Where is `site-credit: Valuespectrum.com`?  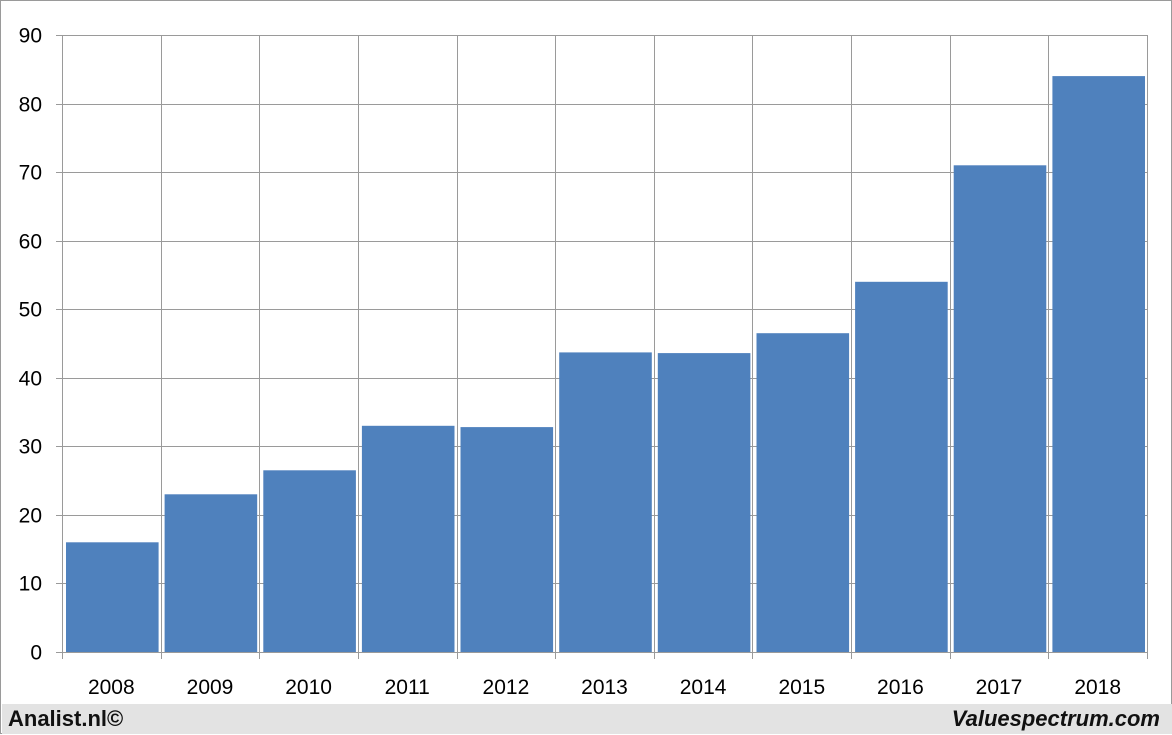
site-credit: Valuespectrum.com is located at coordinates (1055, 718).